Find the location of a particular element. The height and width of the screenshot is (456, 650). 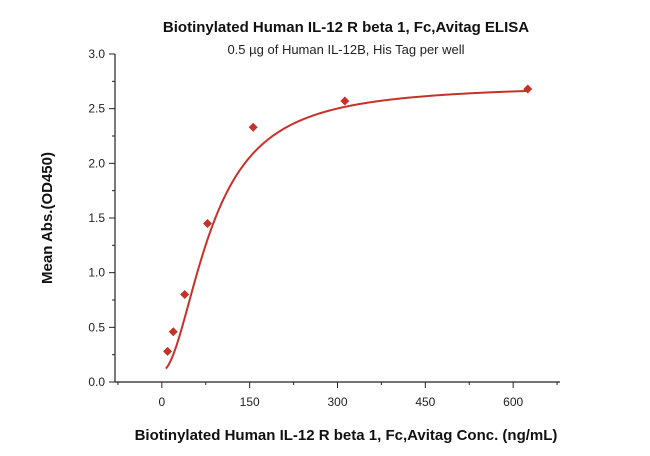

x-ticks: 0 150 300 450 600 is located at coordinates (337, 395).